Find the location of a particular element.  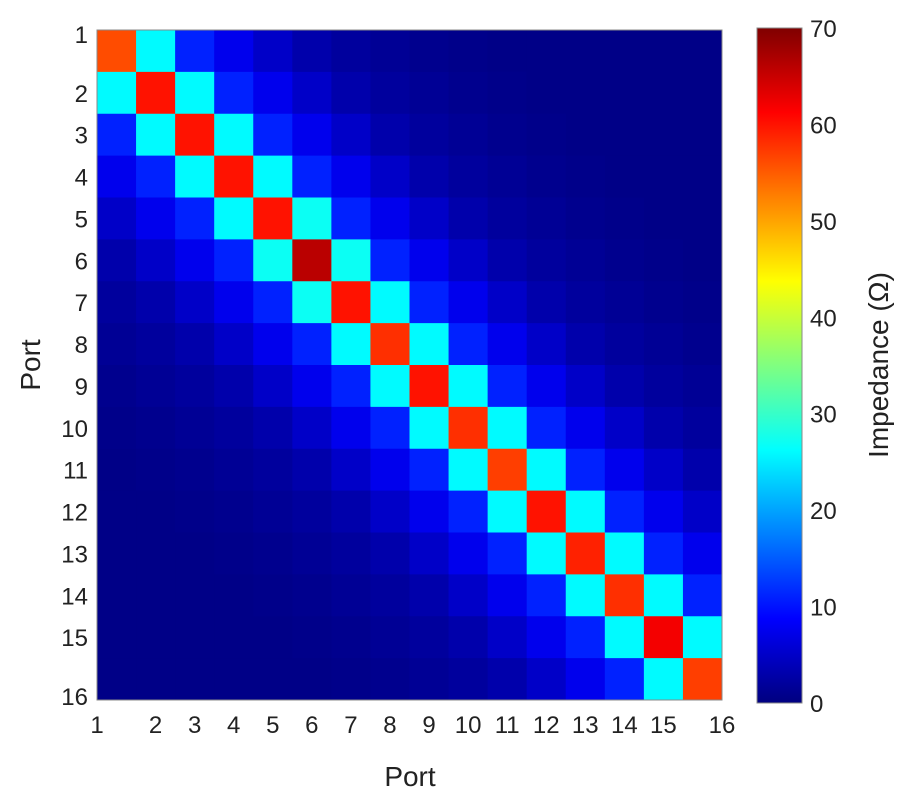

x-tick-label: 10 is located at coordinates (468, 725).